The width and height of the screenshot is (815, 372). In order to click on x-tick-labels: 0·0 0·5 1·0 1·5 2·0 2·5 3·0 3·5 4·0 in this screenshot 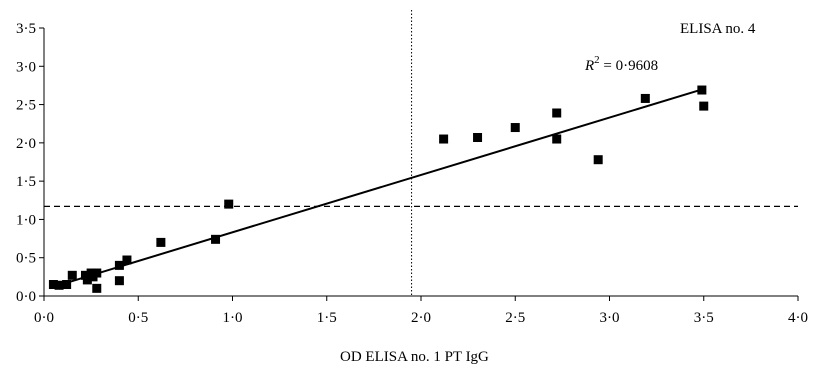, I will do `click(421, 318)`.